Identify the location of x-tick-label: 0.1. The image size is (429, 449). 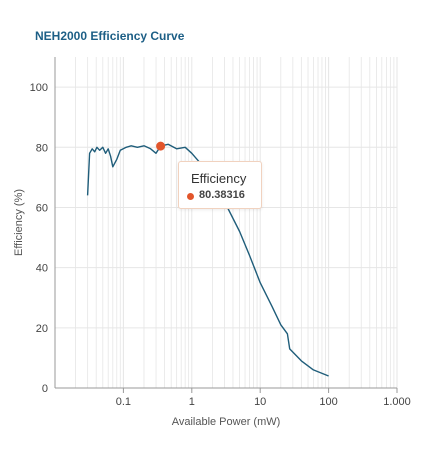
(123, 402).